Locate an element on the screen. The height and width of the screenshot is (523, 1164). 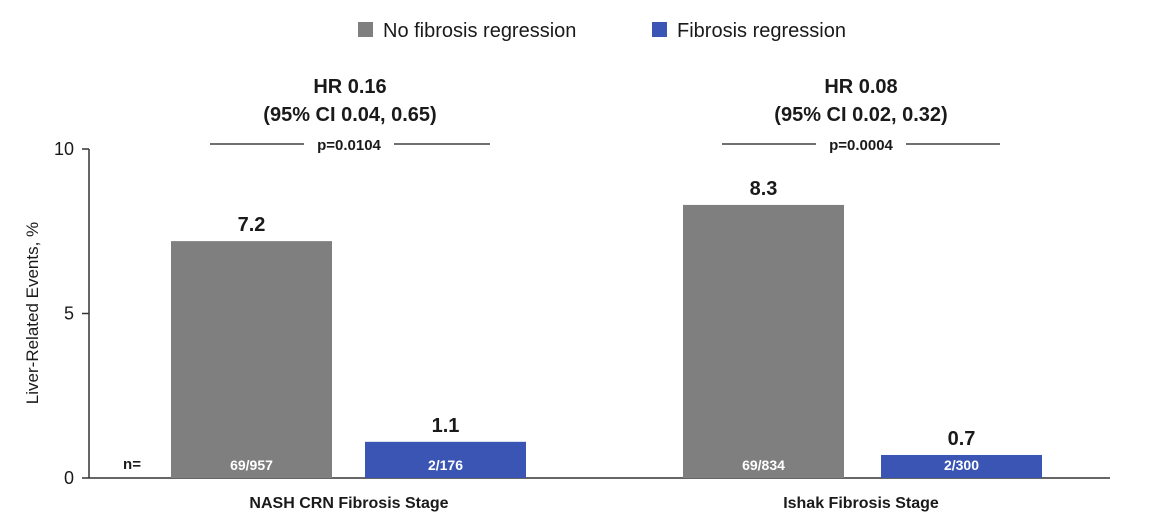
value-label-nash-no-regression: 7.2 is located at coordinates (252, 225).